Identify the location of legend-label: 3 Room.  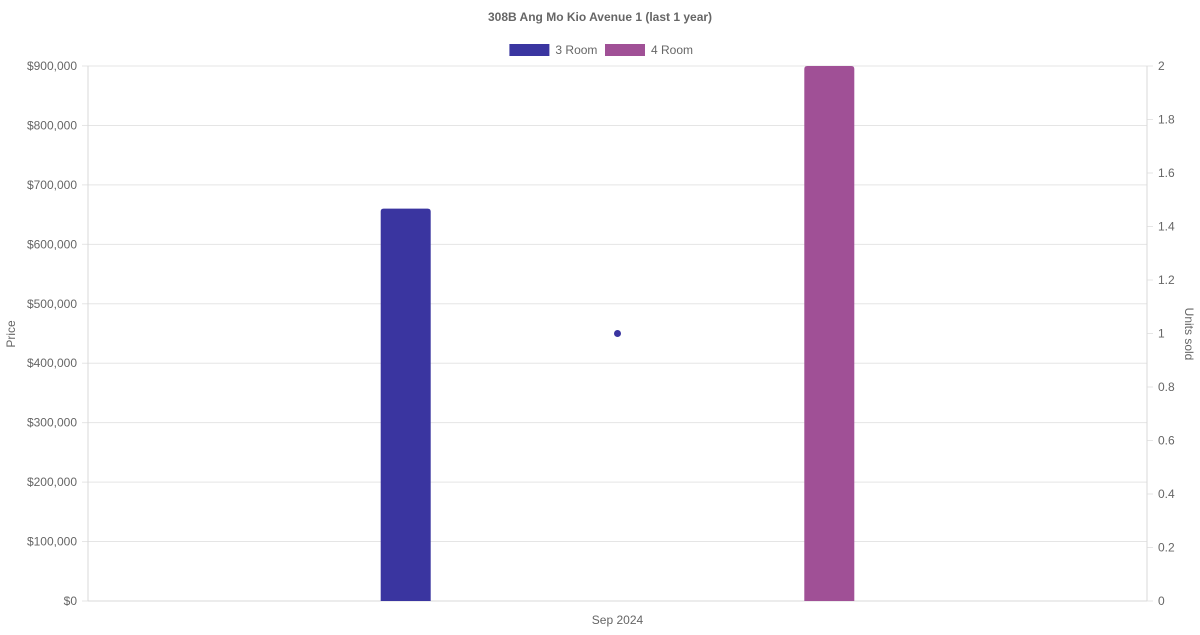
(576, 50).